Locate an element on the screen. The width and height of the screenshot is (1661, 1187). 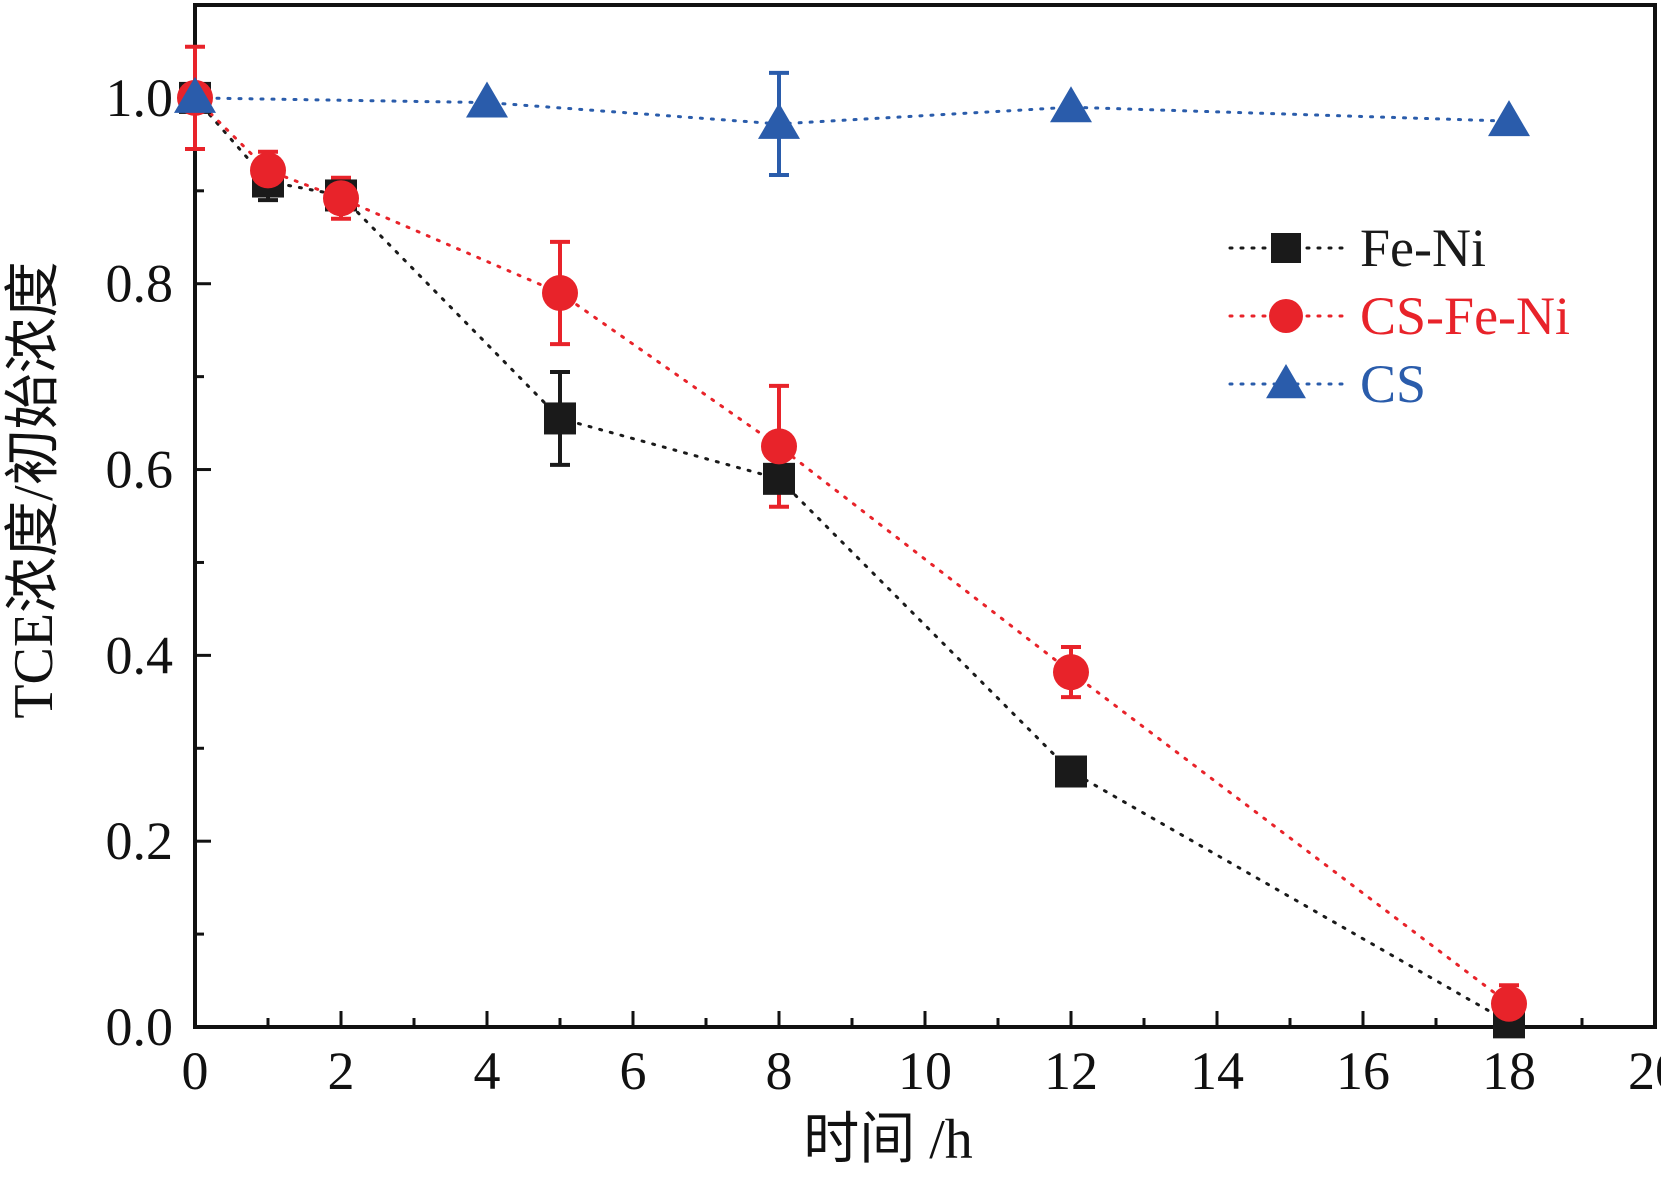
y-tick-label: 0.0 is located at coordinates (140, 1027).